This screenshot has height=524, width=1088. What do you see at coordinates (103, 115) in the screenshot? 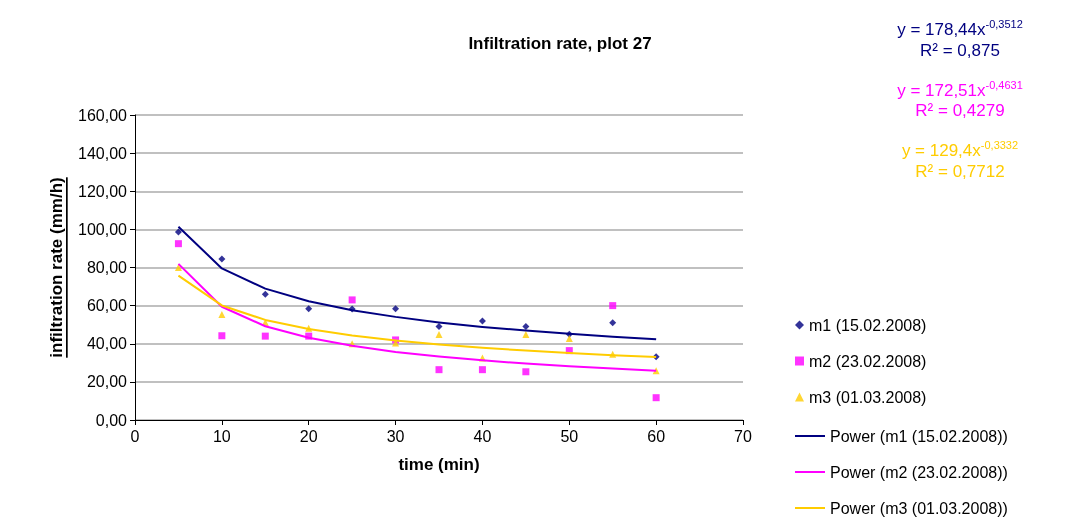
I see `y-tick-label: 160,00` at bounding box center [103, 115].